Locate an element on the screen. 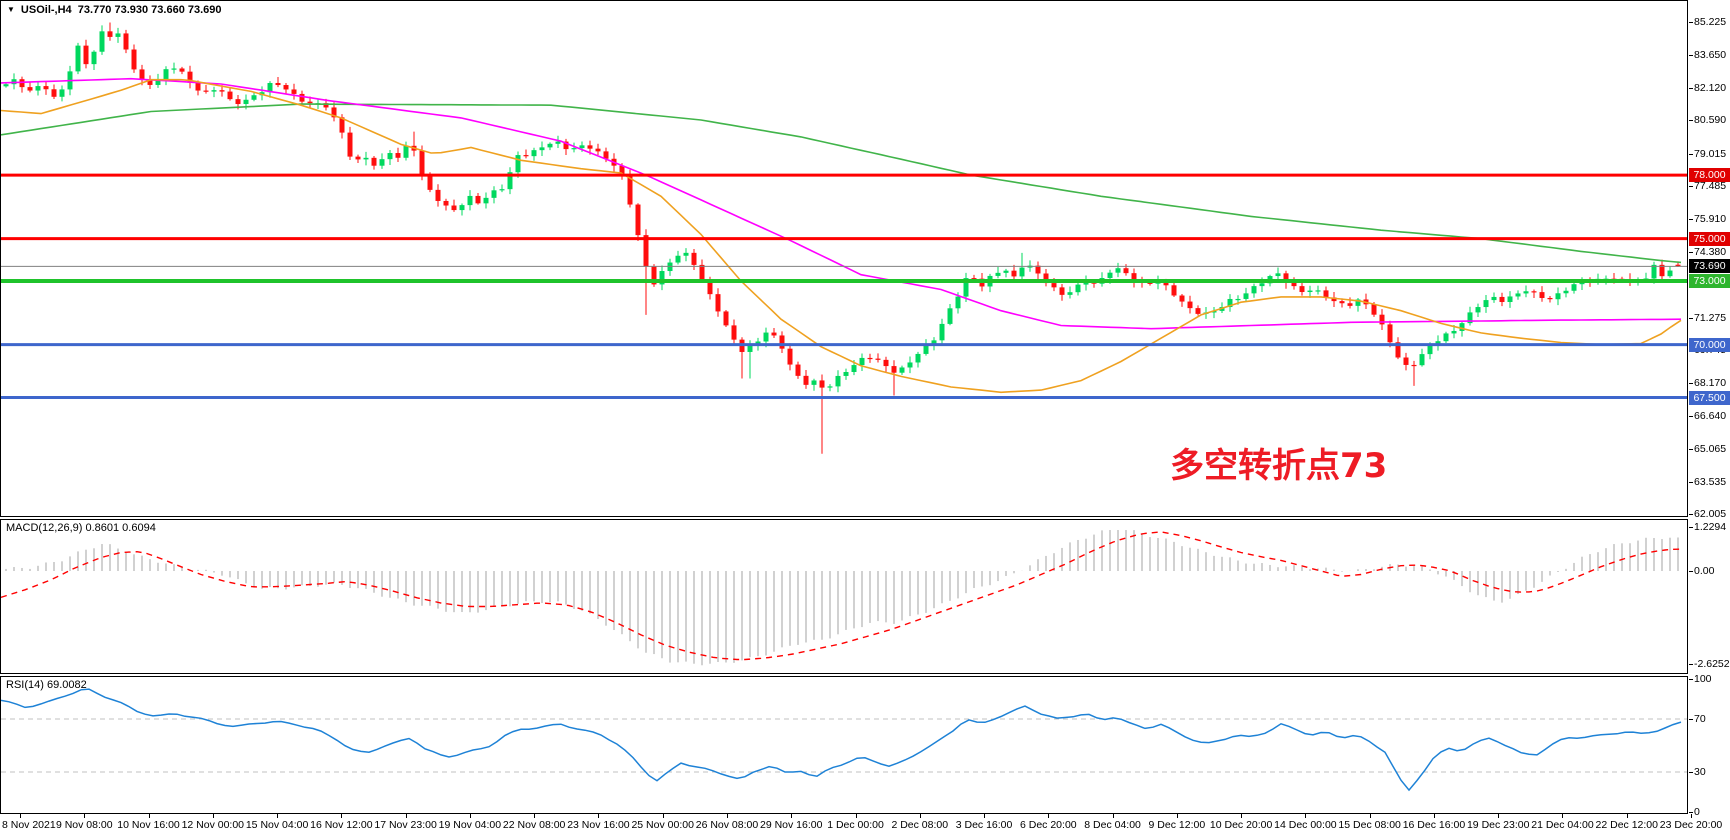  time-axis-label: 23 Dec 20:00 is located at coordinates (1691, 825).